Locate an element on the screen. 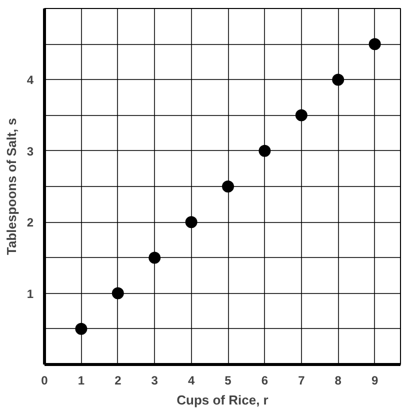 The image size is (412, 410). x-tick-label: 2 is located at coordinates (118, 381).